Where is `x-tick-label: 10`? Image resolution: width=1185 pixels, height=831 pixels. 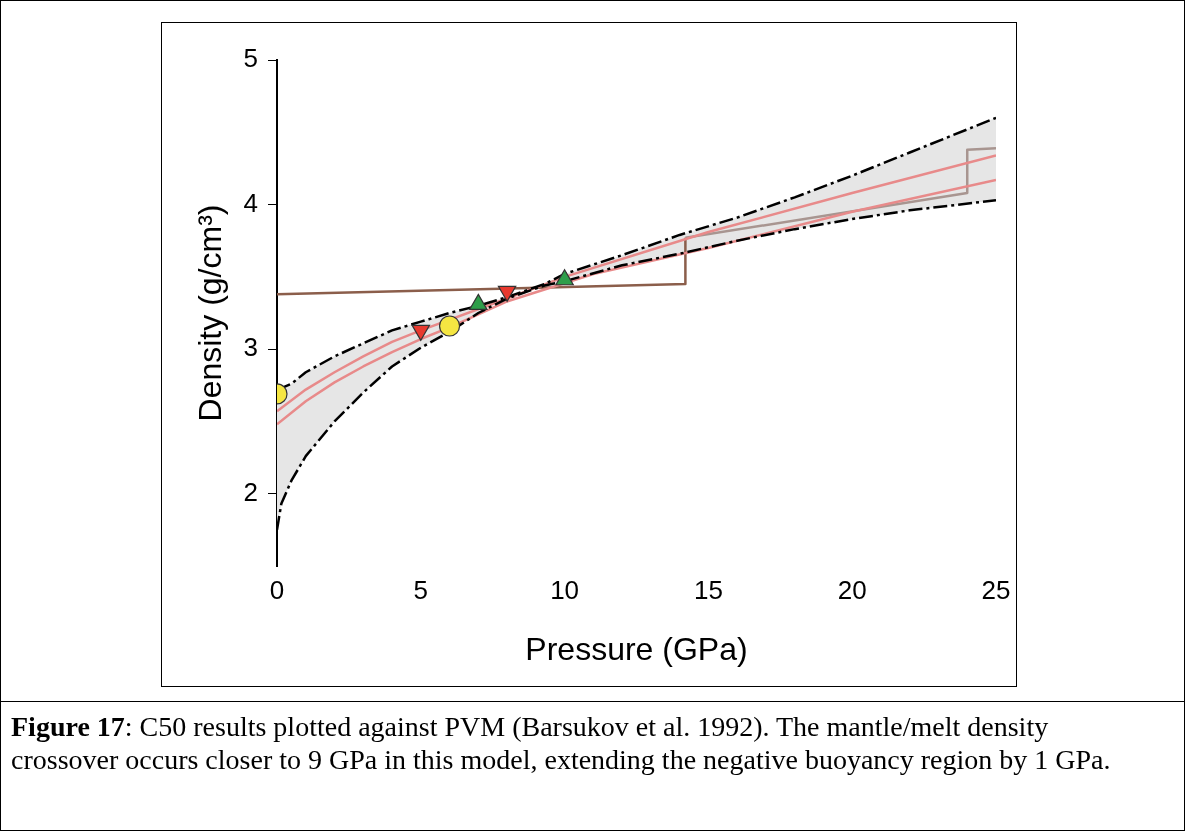
x-tick-label: 10 is located at coordinates (565, 589).